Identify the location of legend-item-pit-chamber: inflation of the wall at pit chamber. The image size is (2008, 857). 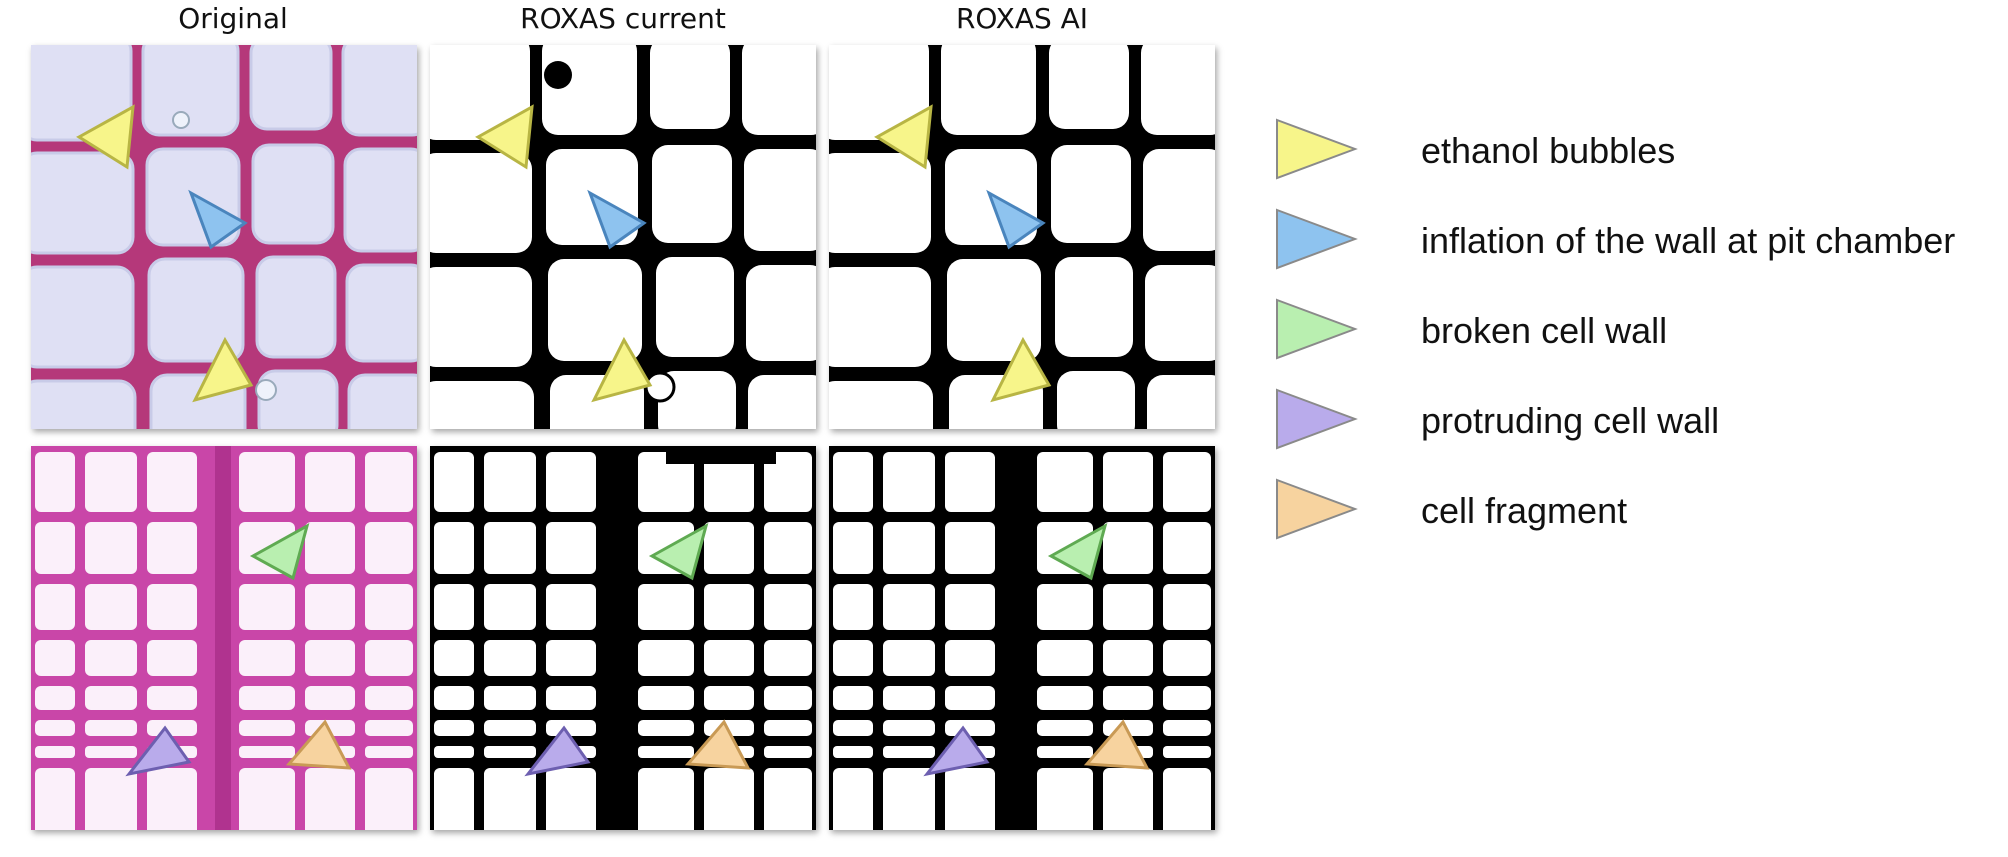
(1635, 240).